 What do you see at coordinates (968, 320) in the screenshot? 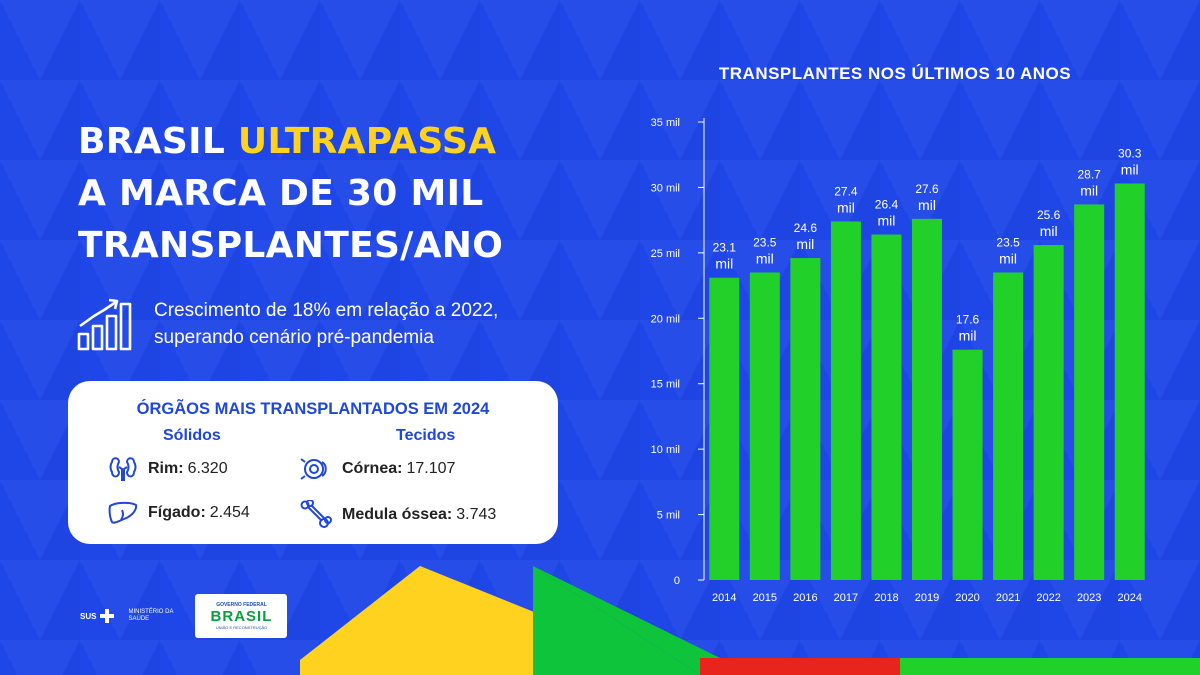
I see `data-label-value: 17.6` at bounding box center [968, 320].